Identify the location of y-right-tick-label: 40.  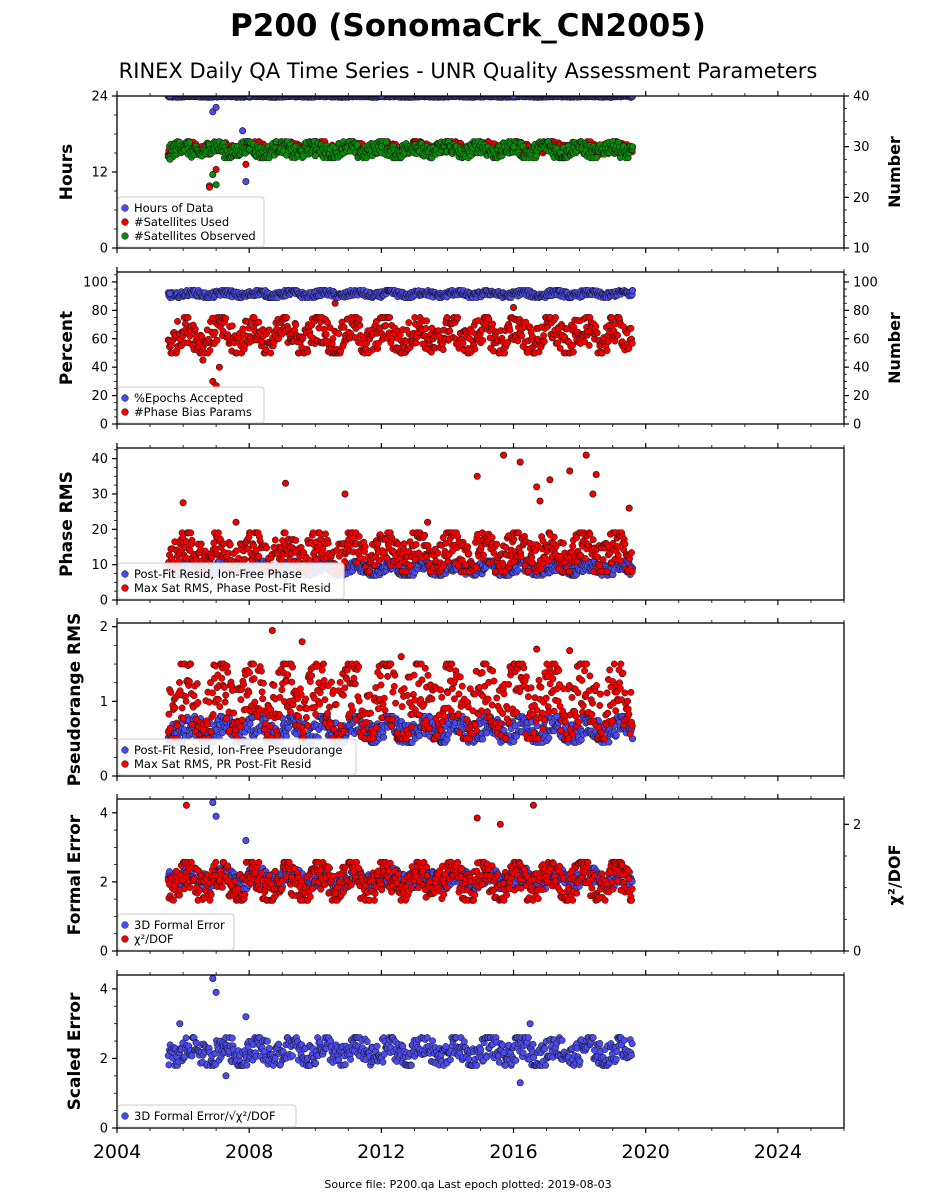
(861, 97).